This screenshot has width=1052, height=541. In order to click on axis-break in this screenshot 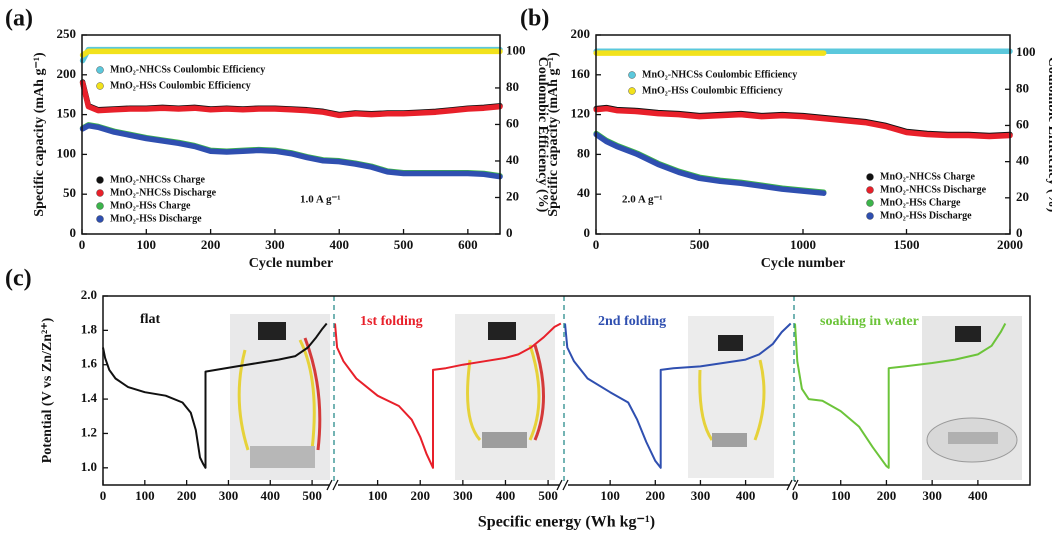, I will do `click(562, 485)`.